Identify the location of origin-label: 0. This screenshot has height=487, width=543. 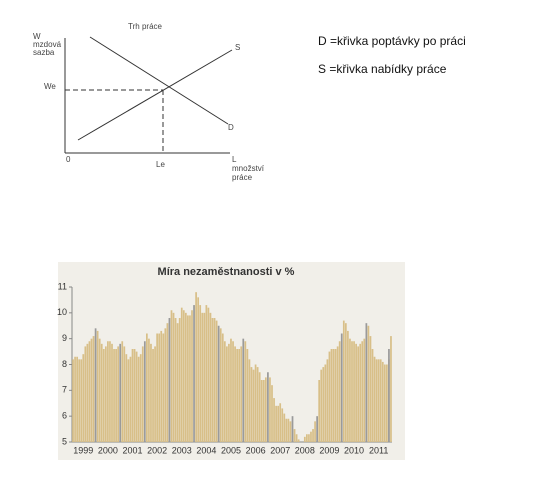
(68, 159).